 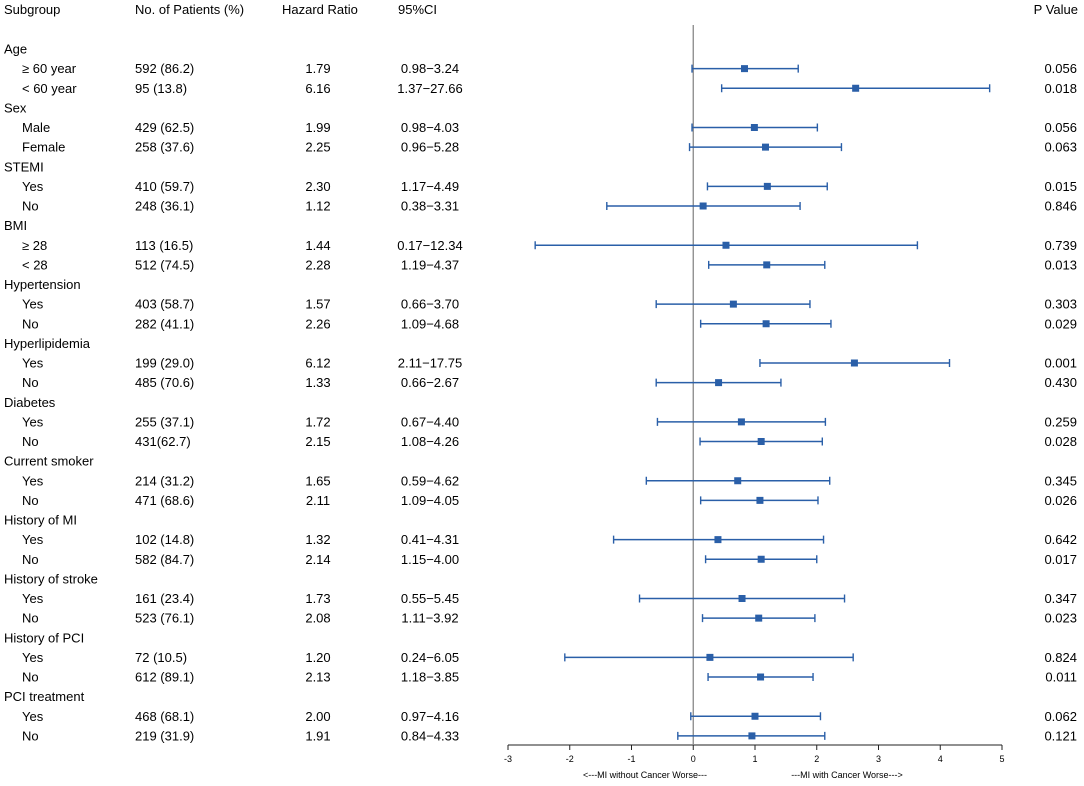 What do you see at coordinates (317, 323) in the screenshot?
I see `hazard-ratio-cell: 2.26` at bounding box center [317, 323].